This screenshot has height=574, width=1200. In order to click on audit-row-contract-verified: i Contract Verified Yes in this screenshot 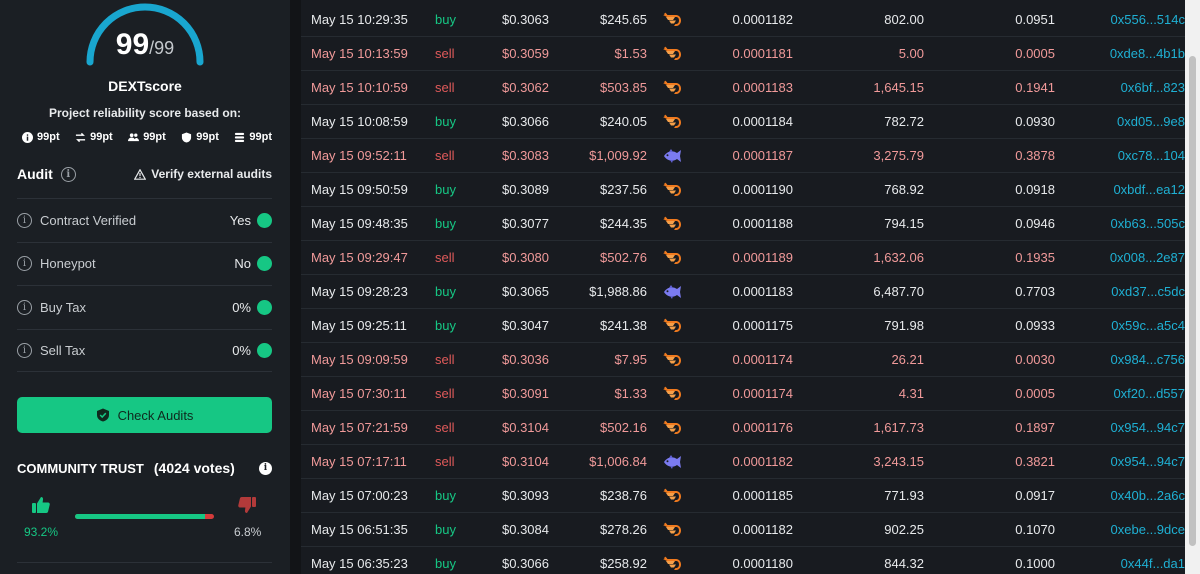, I will do `click(144, 220)`.